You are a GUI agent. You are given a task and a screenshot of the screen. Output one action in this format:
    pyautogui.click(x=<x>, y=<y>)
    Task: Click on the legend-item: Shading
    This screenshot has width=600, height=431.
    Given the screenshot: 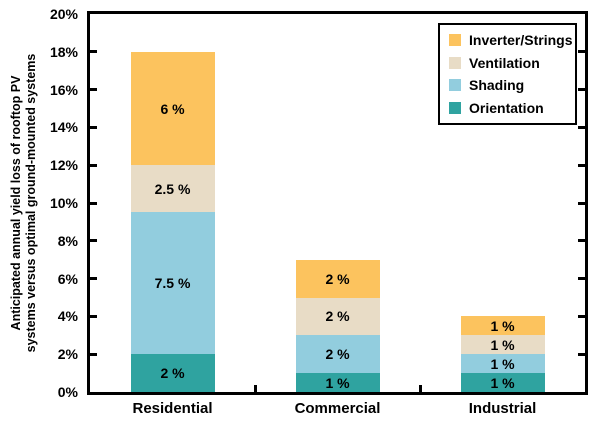 What is the action you would take?
    pyautogui.click(x=509, y=85)
    